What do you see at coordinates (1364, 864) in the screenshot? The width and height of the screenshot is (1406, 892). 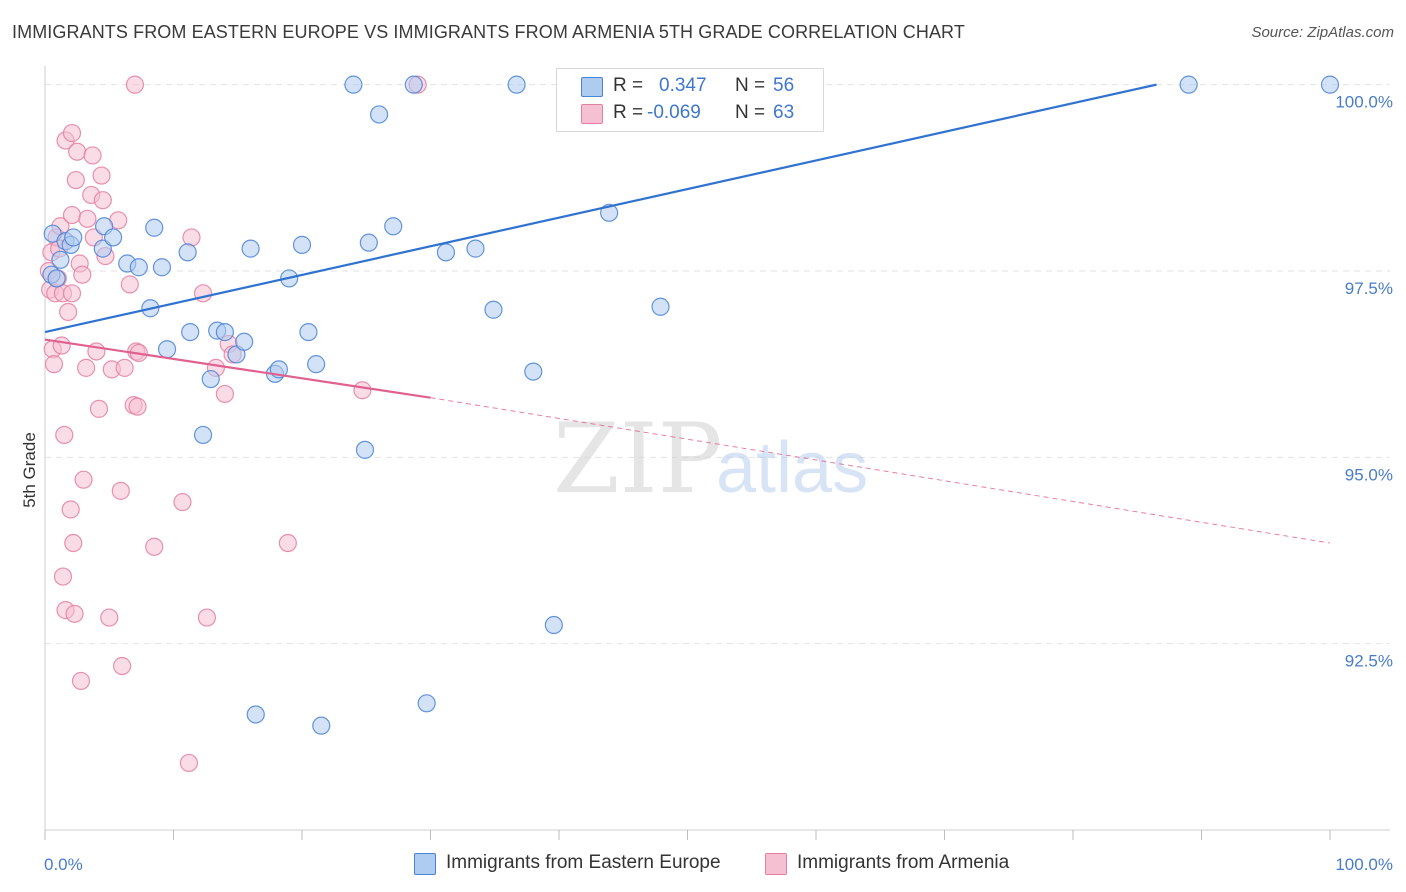 I see `x-tick-label: 100.0%` at bounding box center [1364, 864].